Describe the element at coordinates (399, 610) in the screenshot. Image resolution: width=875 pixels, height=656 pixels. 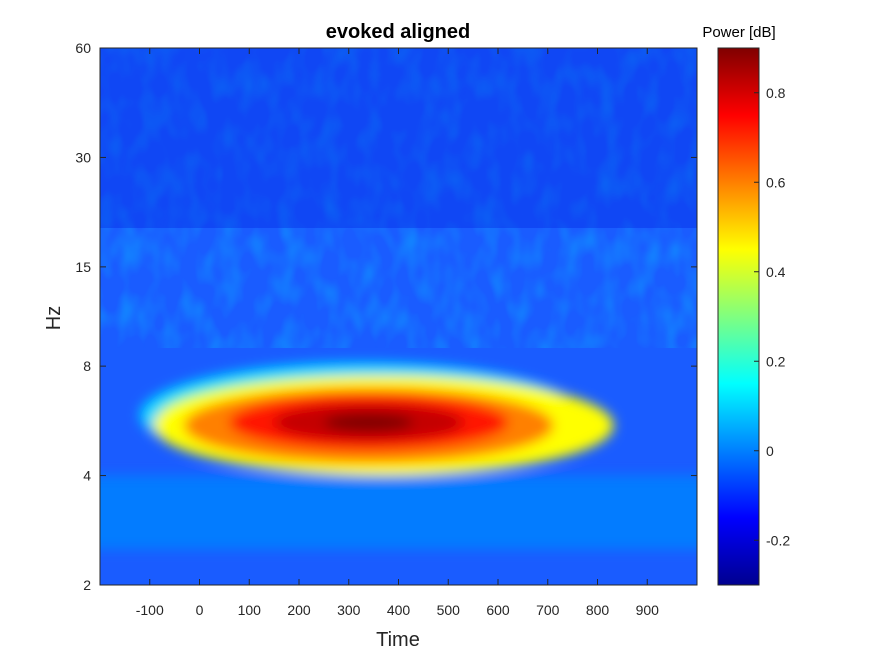
I see `x-tick-label: 400` at that location.